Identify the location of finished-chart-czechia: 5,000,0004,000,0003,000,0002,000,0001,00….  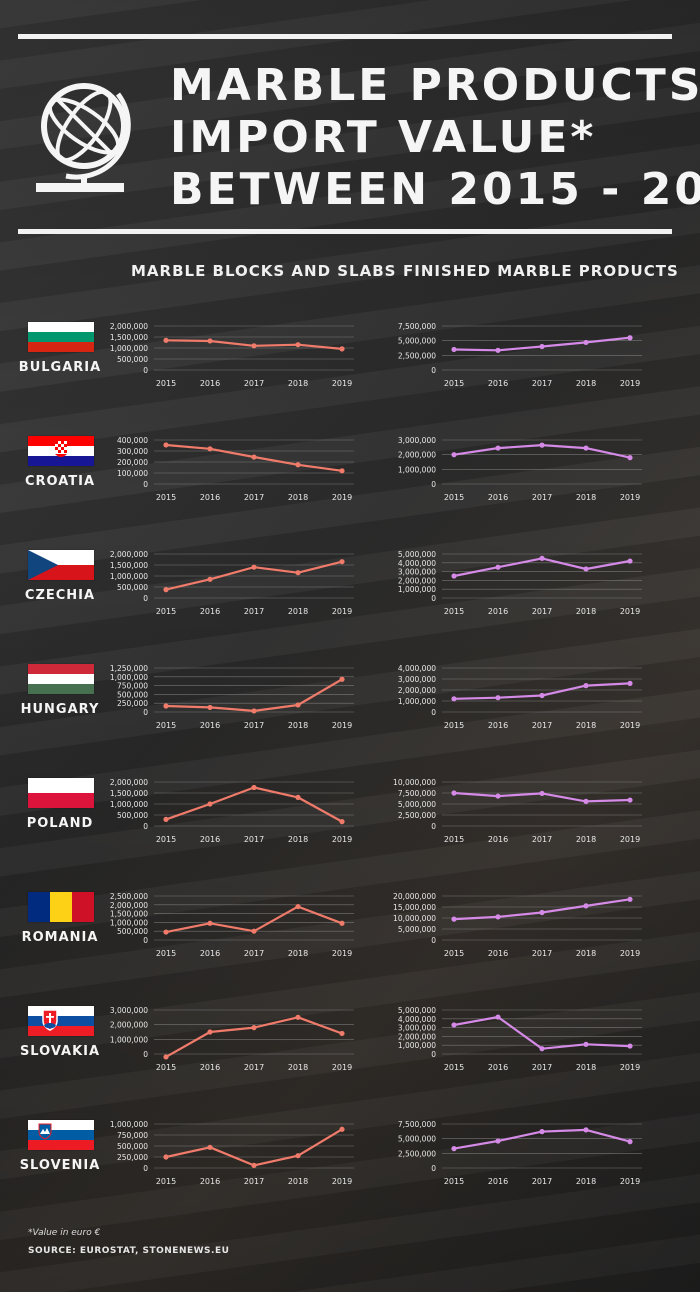
(520, 583).